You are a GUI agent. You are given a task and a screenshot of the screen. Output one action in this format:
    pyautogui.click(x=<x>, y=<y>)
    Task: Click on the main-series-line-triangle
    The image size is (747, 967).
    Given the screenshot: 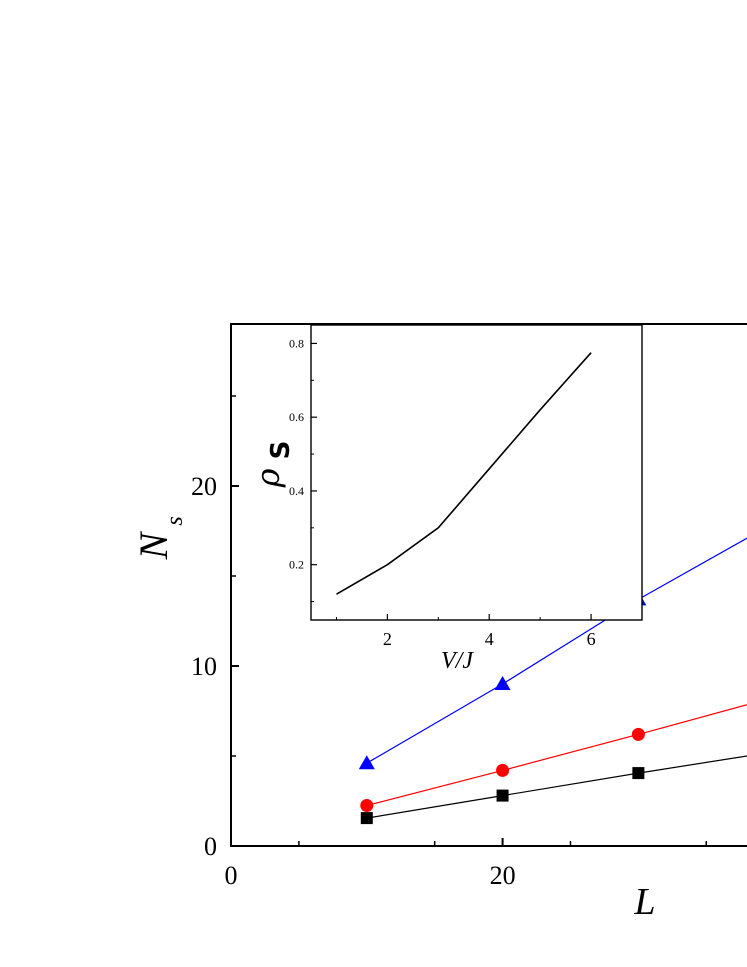 What is the action you would take?
    pyautogui.click(x=556, y=650)
    